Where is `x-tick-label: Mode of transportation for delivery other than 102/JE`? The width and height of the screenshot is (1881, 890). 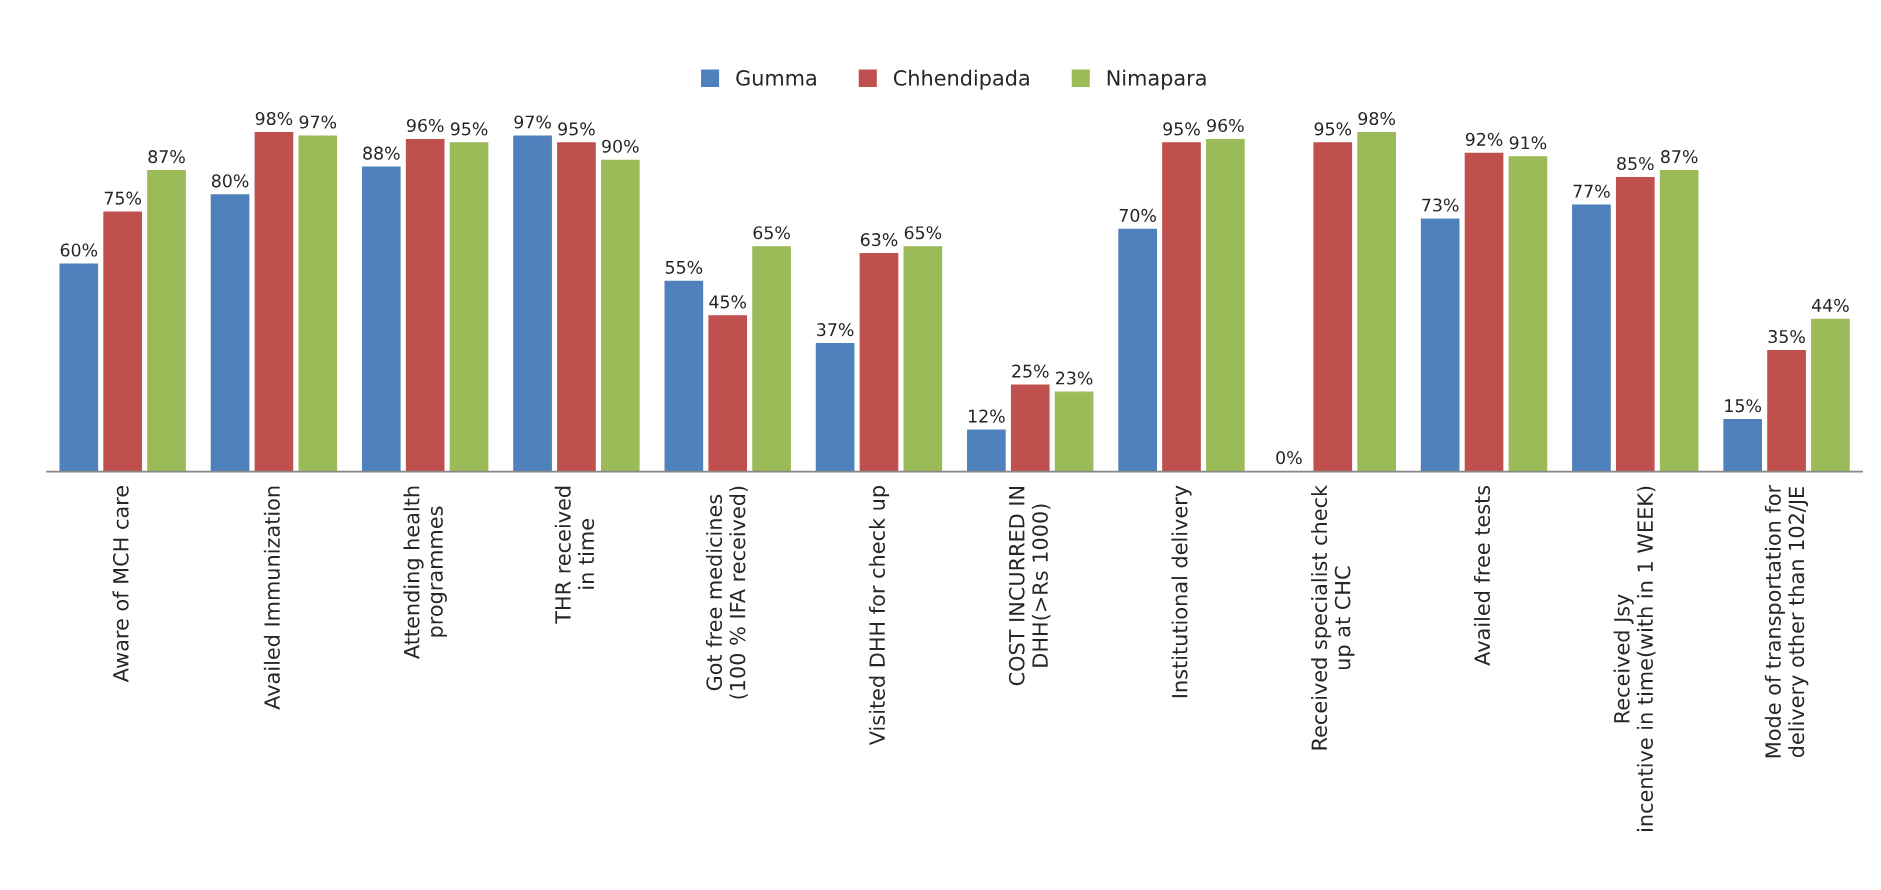
x-tick-label: Mode of transportation for delivery other than 102/JE is located at coordinates (1786, 621).